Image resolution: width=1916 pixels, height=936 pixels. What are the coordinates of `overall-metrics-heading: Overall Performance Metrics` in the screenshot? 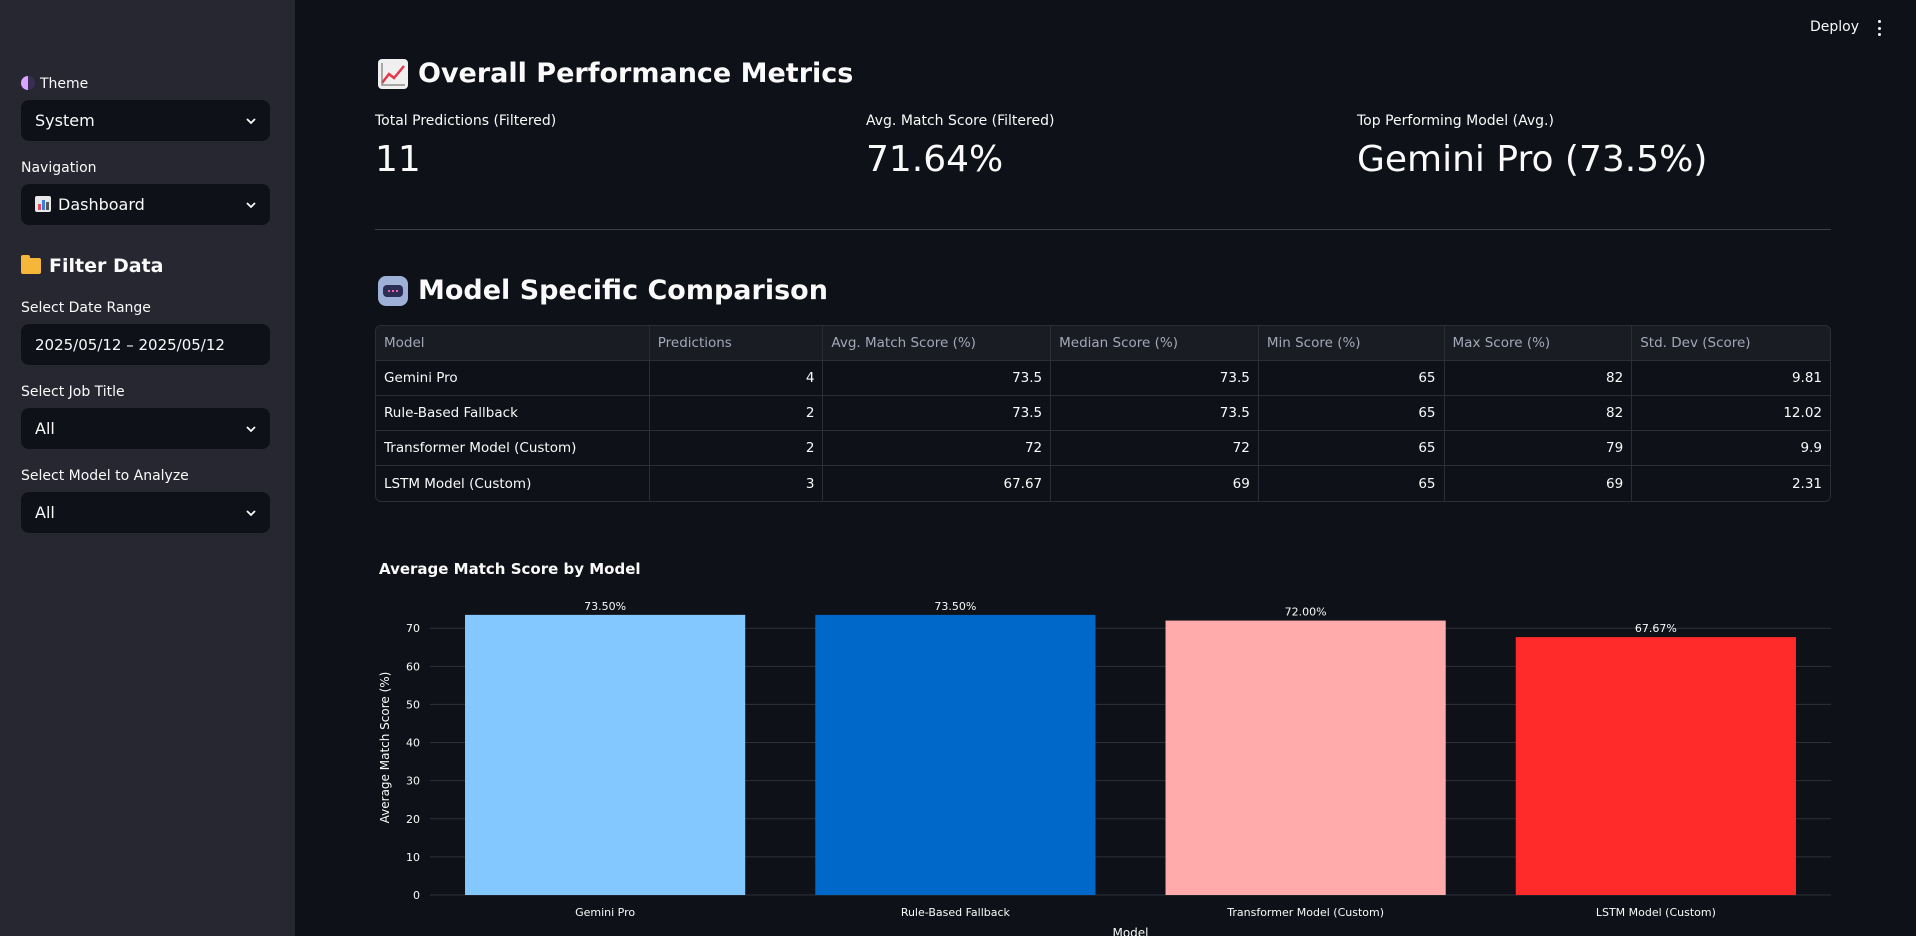 It's located at (615, 73).